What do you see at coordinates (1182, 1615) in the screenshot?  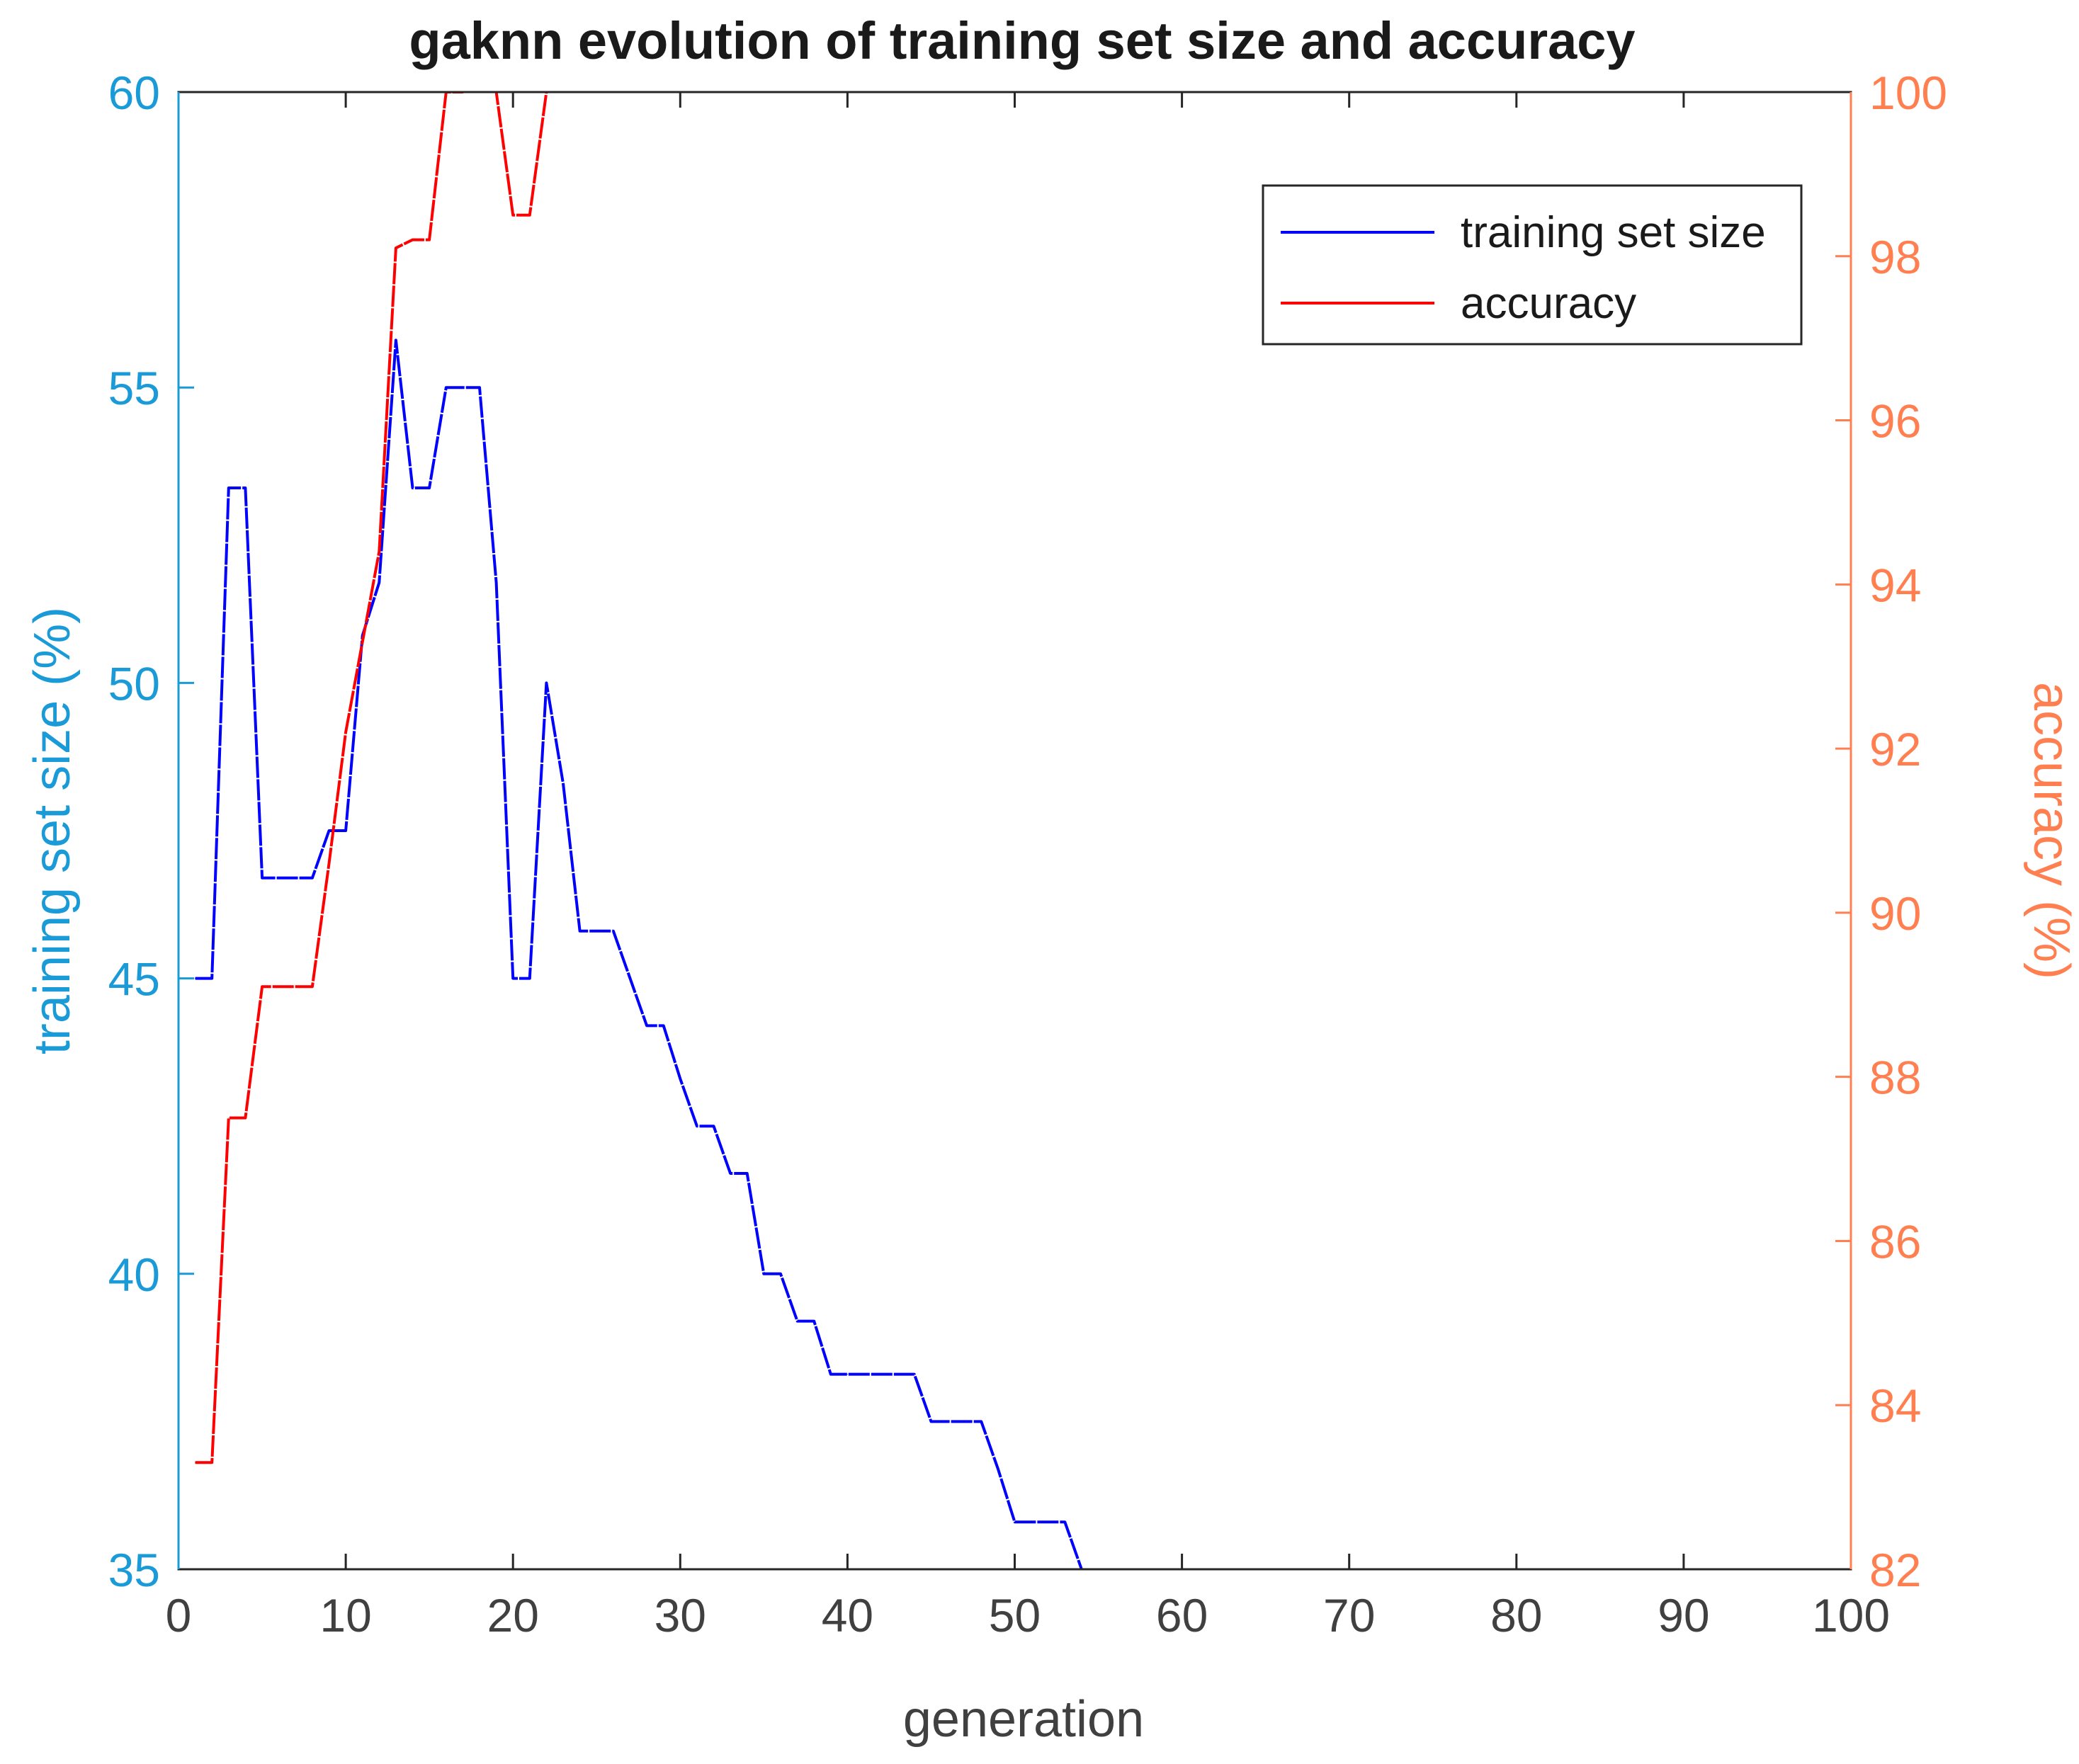 I see `x-tick-label: 60` at bounding box center [1182, 1615].